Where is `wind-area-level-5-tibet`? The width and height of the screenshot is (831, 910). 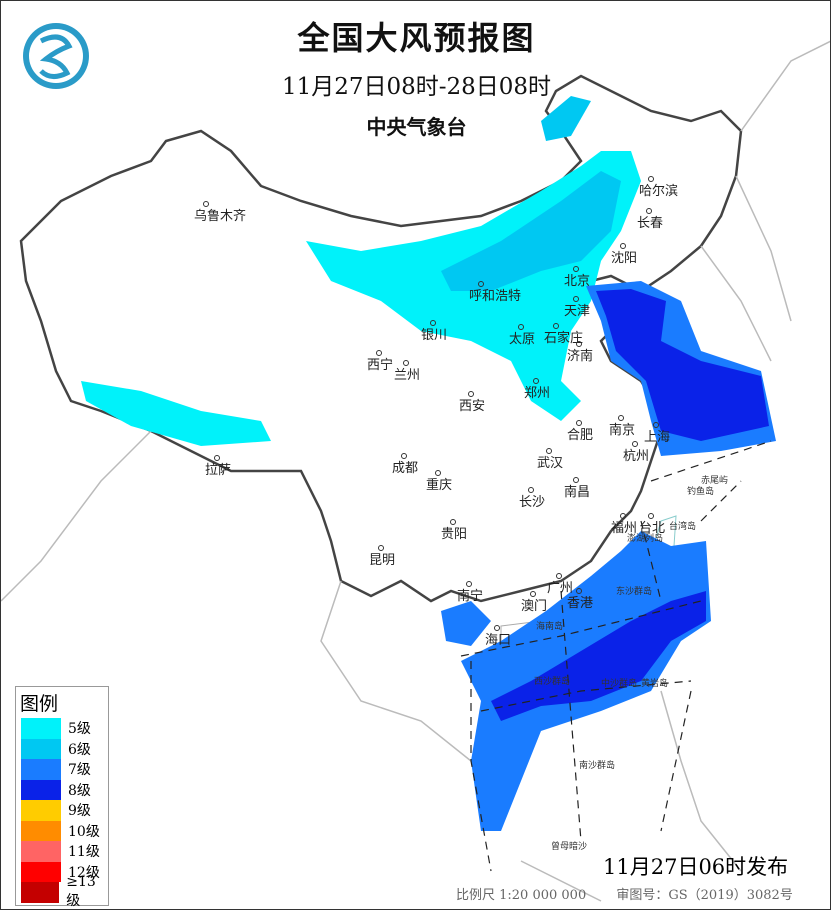
wind-area-level-5-tibet is located at coordinates (176, 413).